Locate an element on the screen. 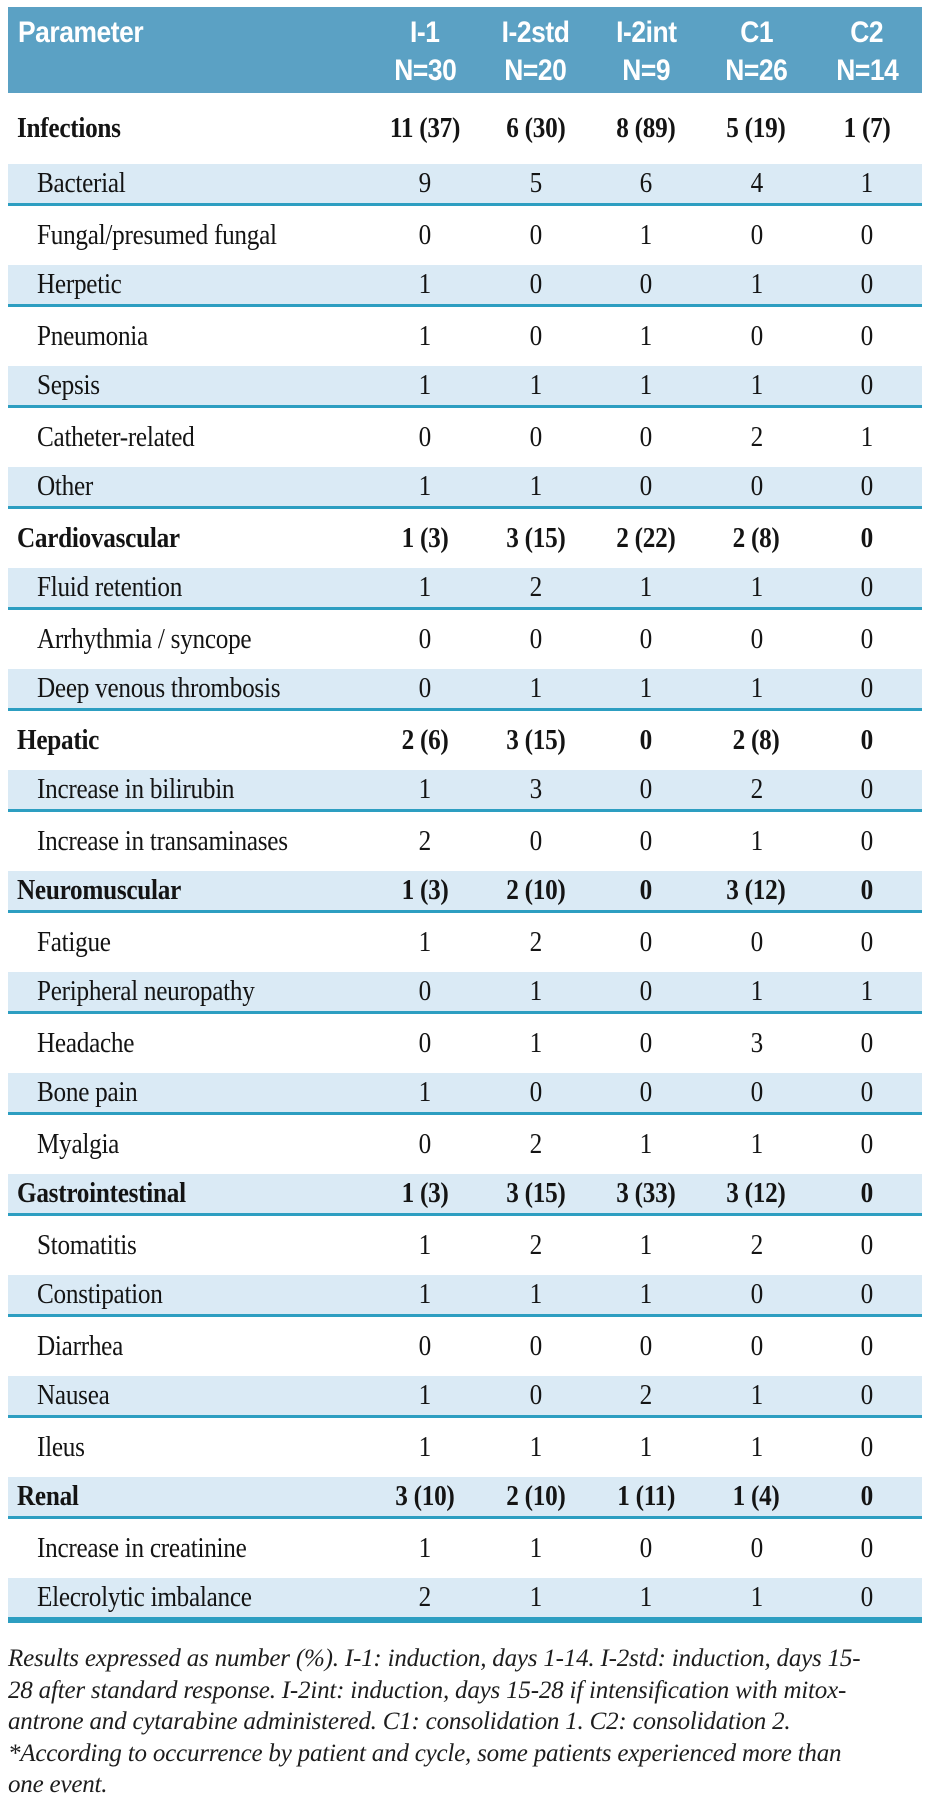 This screenshot has width=932, height=1800. row-label: Stomatitis is located at coordinates (87, 1245).